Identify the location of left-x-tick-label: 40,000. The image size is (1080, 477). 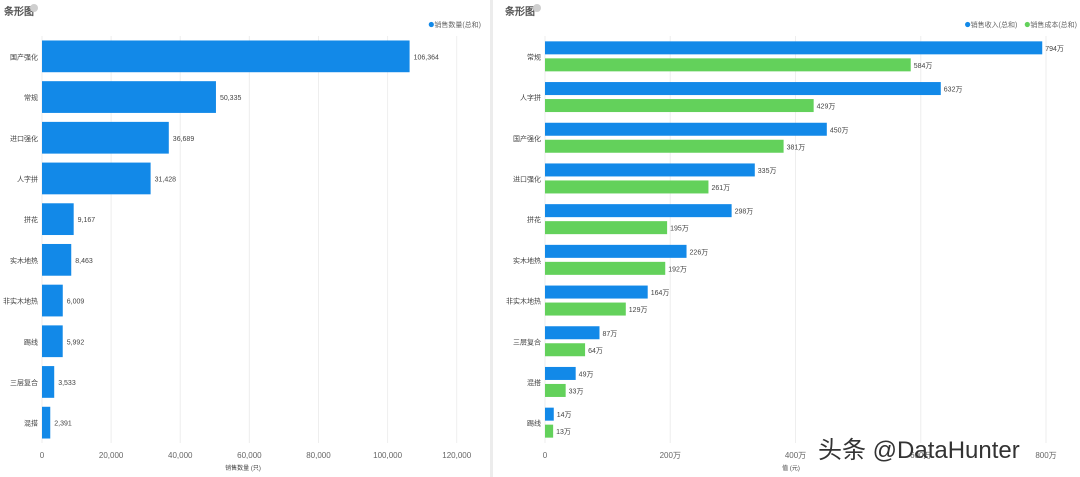
(180, 455).